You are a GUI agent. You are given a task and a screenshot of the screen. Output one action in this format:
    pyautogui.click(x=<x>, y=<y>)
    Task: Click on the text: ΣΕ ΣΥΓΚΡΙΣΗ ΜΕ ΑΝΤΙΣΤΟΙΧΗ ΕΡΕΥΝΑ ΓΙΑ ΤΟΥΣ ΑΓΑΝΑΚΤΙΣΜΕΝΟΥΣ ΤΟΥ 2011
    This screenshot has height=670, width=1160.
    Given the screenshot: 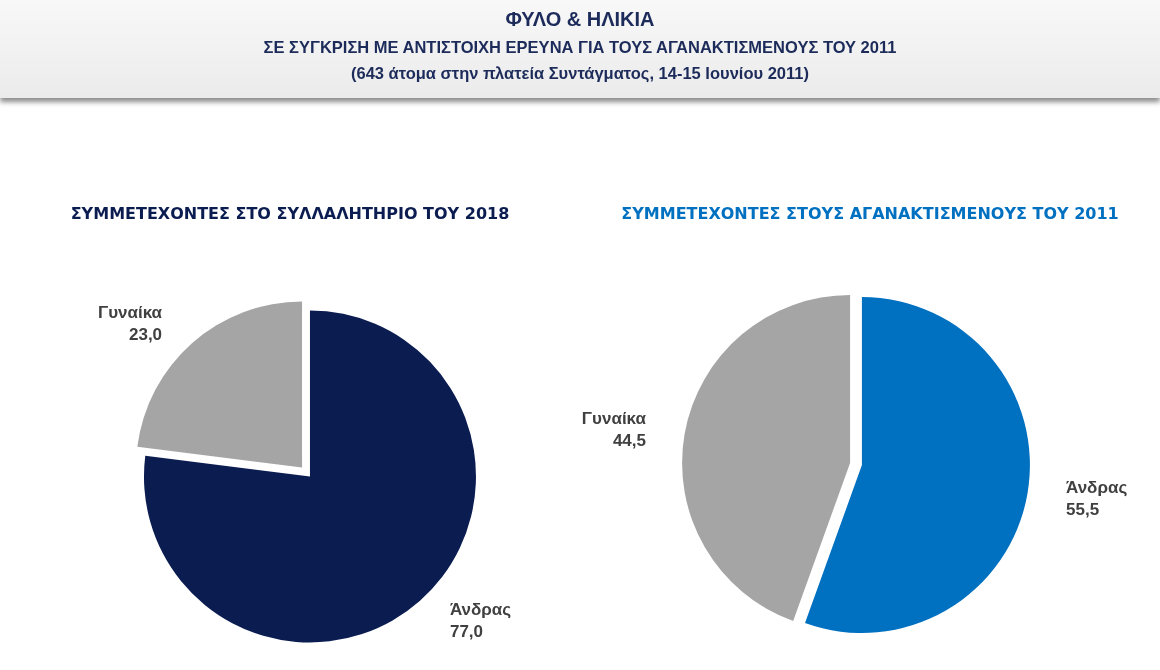 What is the action you would take?
    pyautogui.click(x=580, y=47)
    